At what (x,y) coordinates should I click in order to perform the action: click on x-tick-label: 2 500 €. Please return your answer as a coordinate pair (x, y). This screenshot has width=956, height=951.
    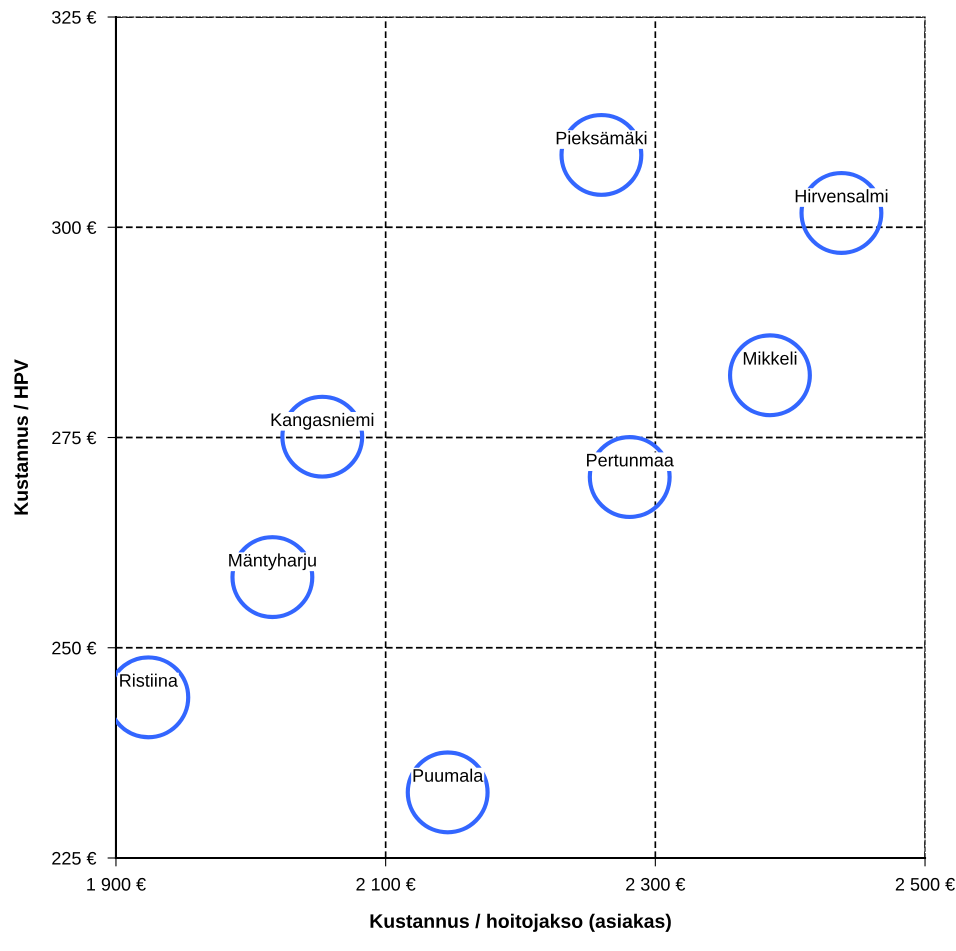
    Looking at the image, I should click on (925, 884).